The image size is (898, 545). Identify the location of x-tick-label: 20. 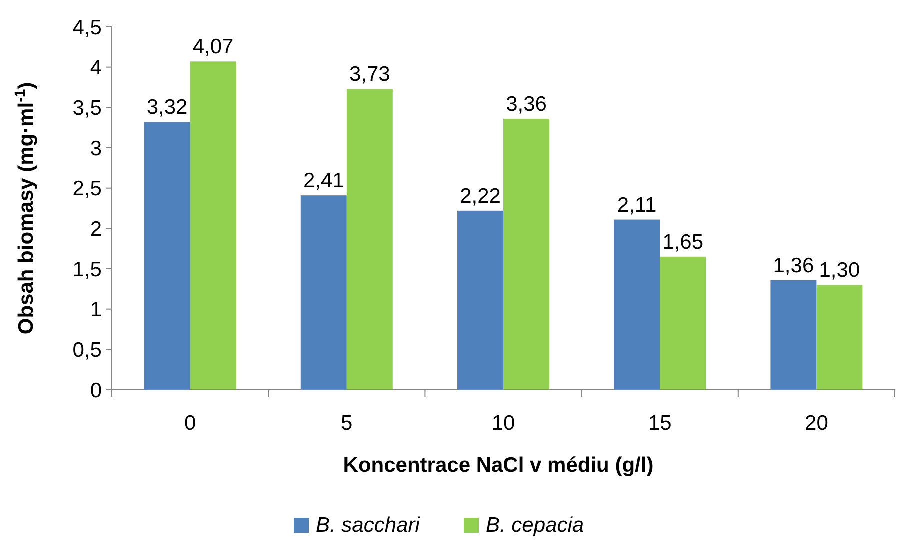
(816, 423).